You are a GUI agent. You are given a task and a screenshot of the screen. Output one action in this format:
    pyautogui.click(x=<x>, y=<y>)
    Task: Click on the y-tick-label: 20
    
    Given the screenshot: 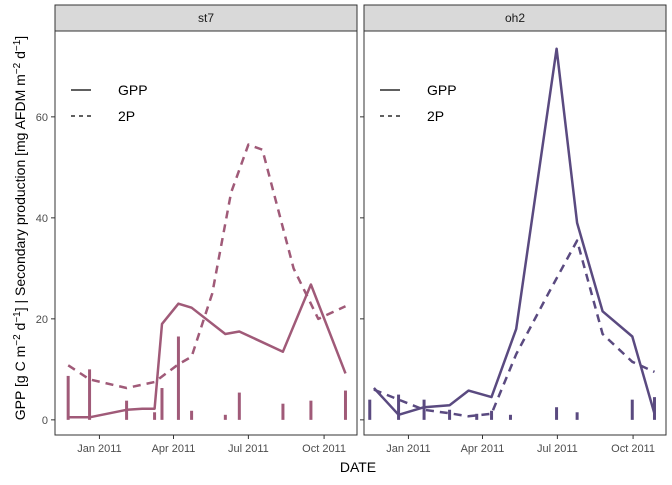 What is the action you would take?
    pyautogui.click(x=42, y=320)
    